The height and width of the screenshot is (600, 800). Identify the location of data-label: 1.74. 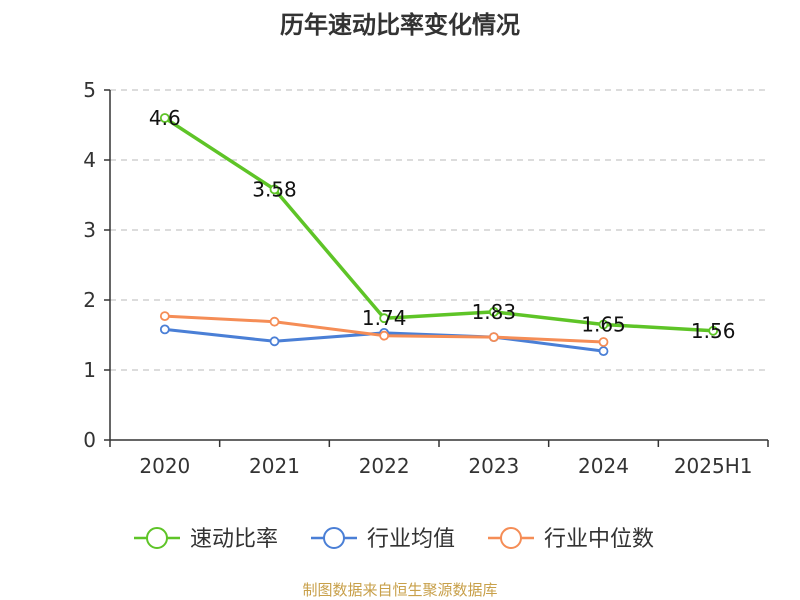
(384, 318).